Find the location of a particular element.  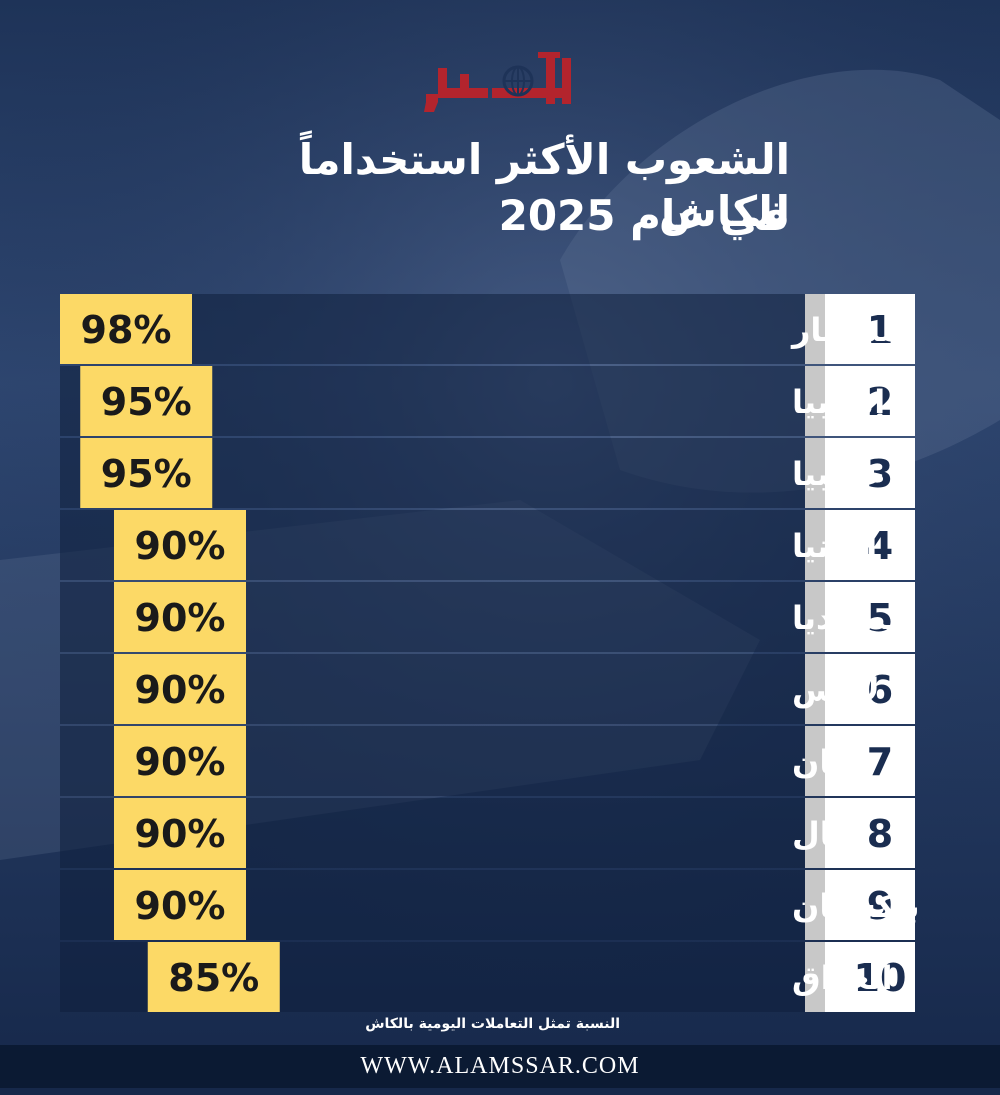

country-label: لاوس is located at coordinates (836, 690).